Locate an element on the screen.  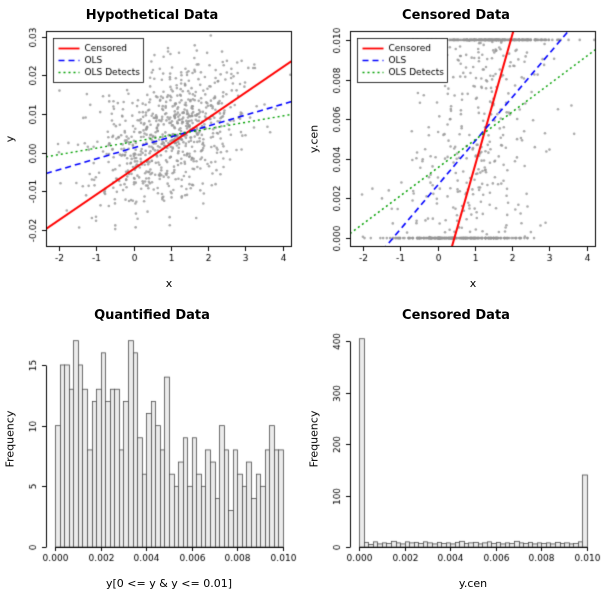
chart-title-censored-hist: Censored Data is located at coordinates (456, 315).